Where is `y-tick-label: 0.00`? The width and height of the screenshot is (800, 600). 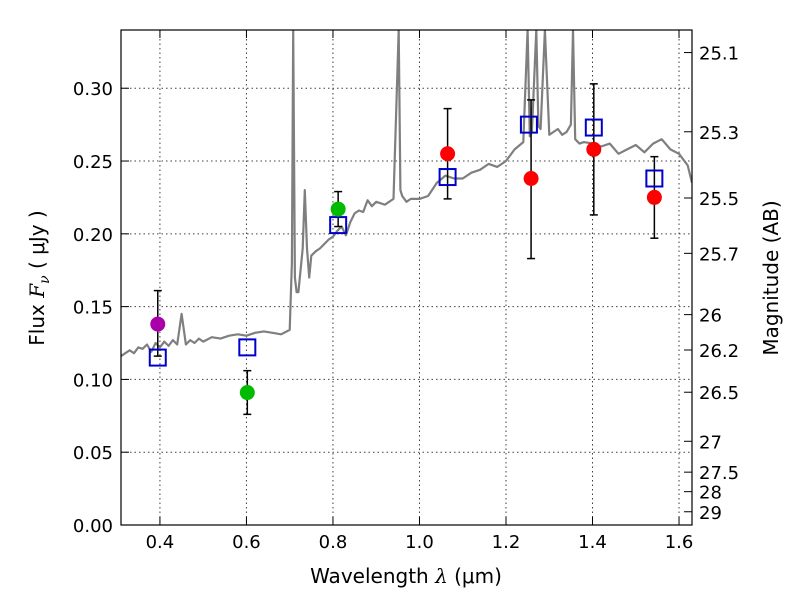 y-tick-label: 0.00 is located at coordinates (93, 526).